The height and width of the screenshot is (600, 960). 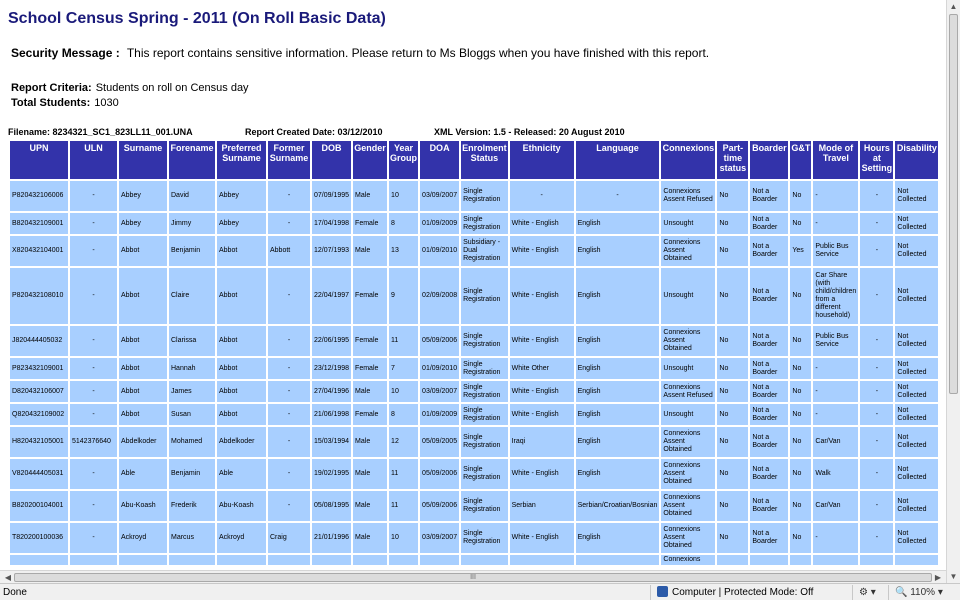 What do you see at coordinates (541, 160) in the screenshot?
I see `column-header: Ethnicity` at bounding box center [541, 160].